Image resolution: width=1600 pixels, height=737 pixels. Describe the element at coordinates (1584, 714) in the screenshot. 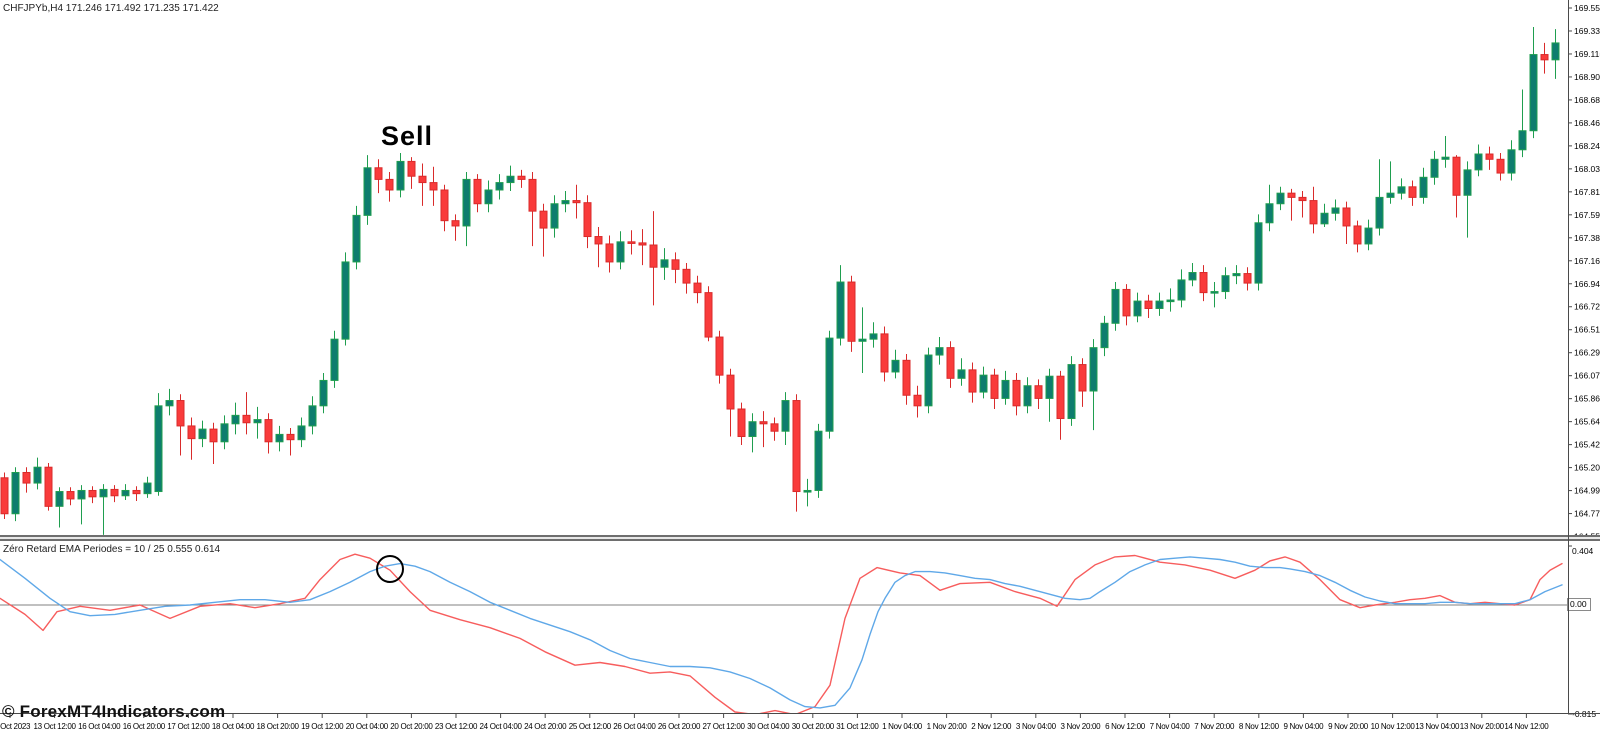

I see `indicator-axis-bottom-label: -0.815` at that location.